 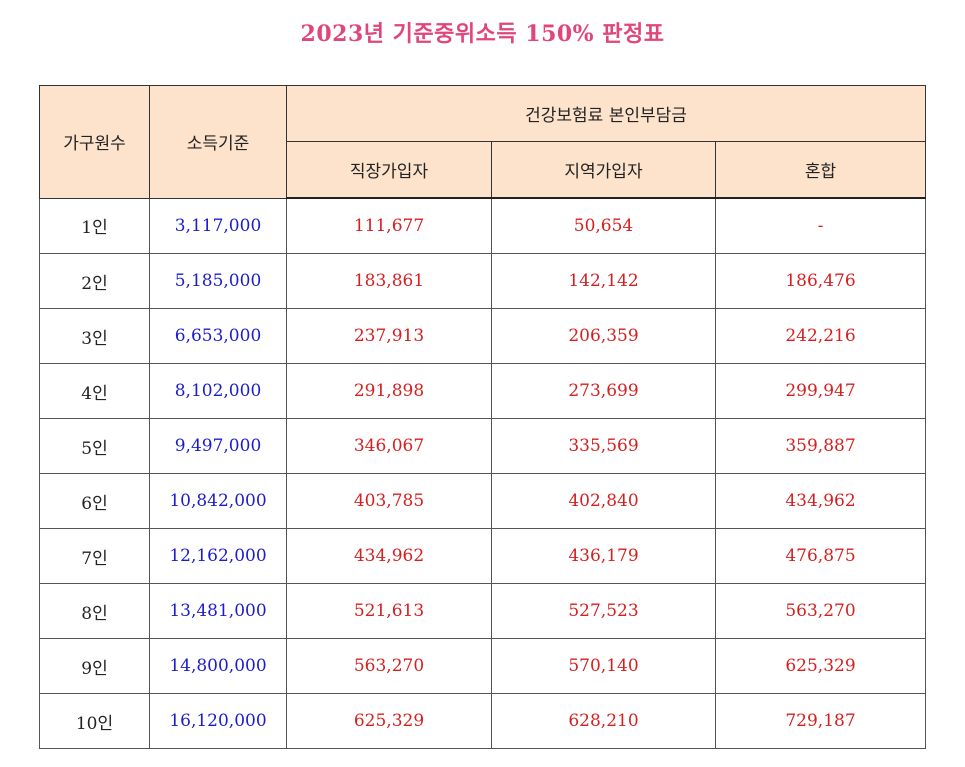 What do you see at coordinates (218, 556) in the screenshot?
I see `cell-income: 12,162,000` at bounding box center [218, 556].